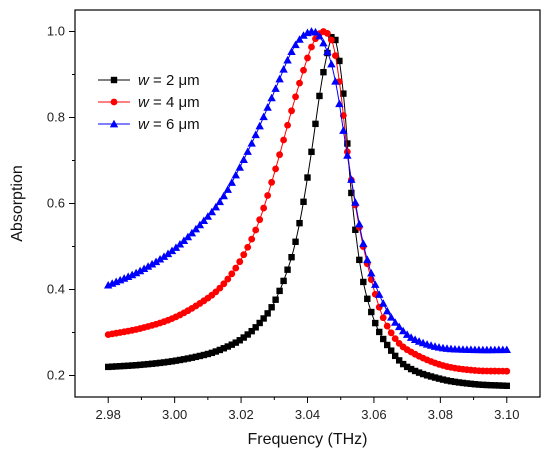 The image size is (550, 460). What do you see at coordinates (174, 80) in the screenshot?
I see `legend-value: = 2 μm` at bounding box center [174, 80].